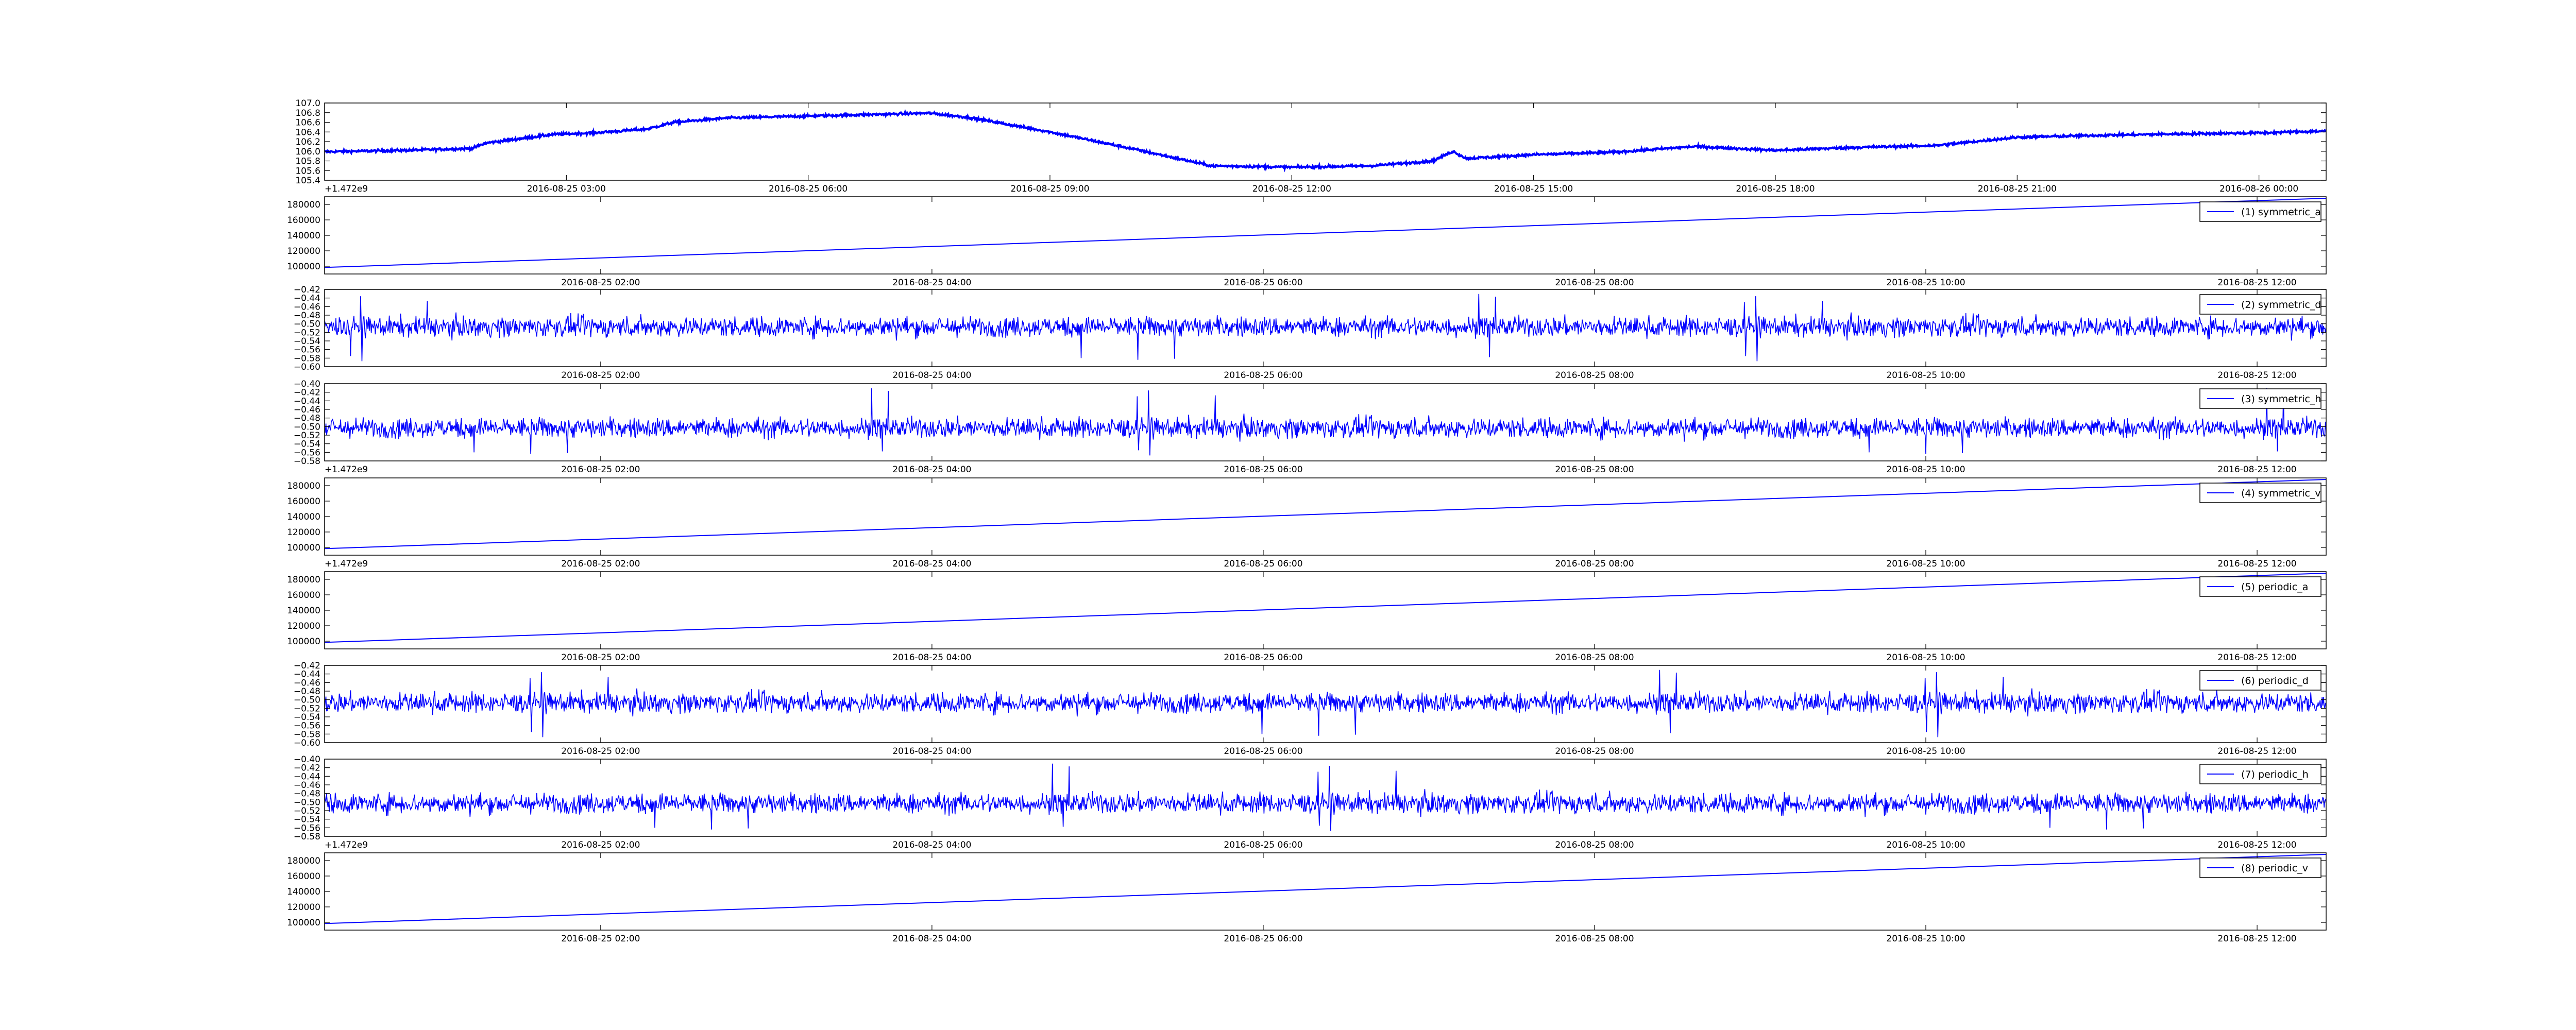 Image resolution: width=2576 pixels, height=1030 pixels. What do you see at coordinates (307, 759) in the screenshot?
I see `y-tick-label: −0.40` at bounding box center [307, 759].